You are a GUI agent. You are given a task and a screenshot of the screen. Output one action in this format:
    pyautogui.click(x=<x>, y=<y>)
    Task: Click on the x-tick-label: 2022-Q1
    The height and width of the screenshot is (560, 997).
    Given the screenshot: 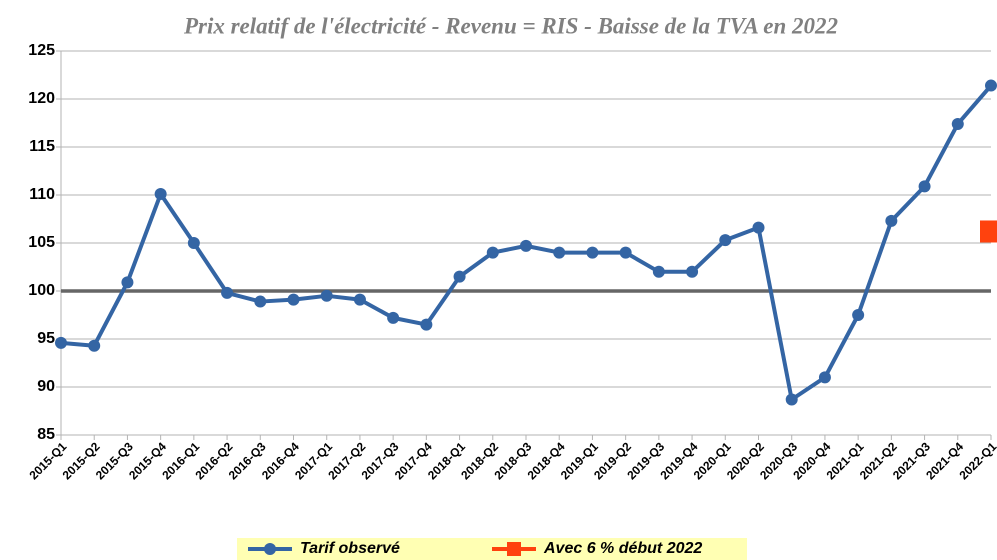 What is the action you would take?
    pyautogui.click(x=976, y=460)
    